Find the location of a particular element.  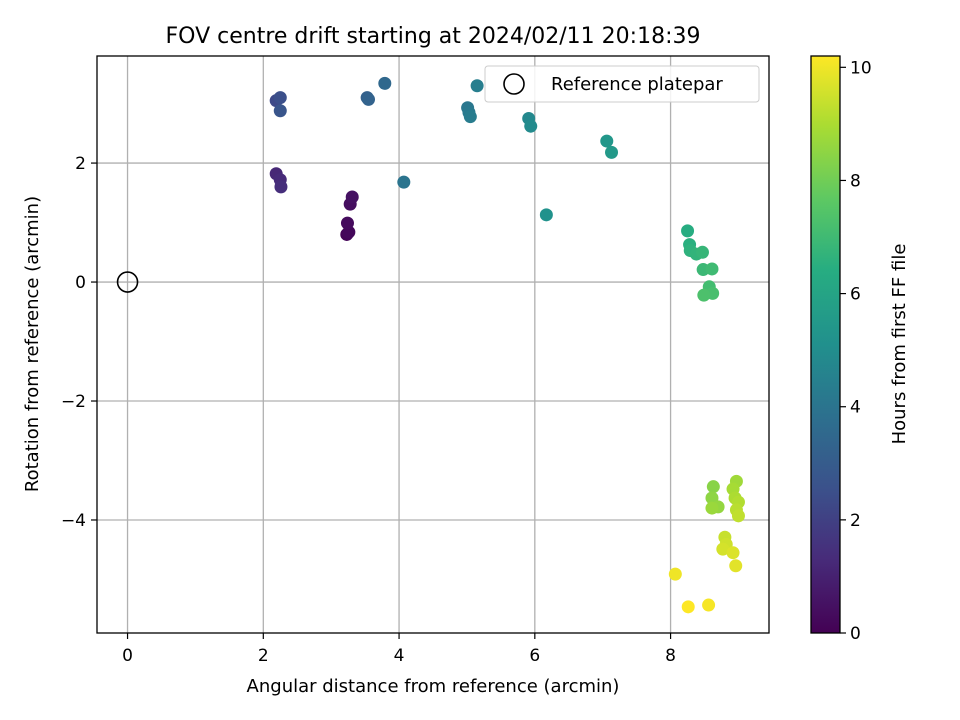

x-tick-label: 0 is located at coordinates (127, 656).